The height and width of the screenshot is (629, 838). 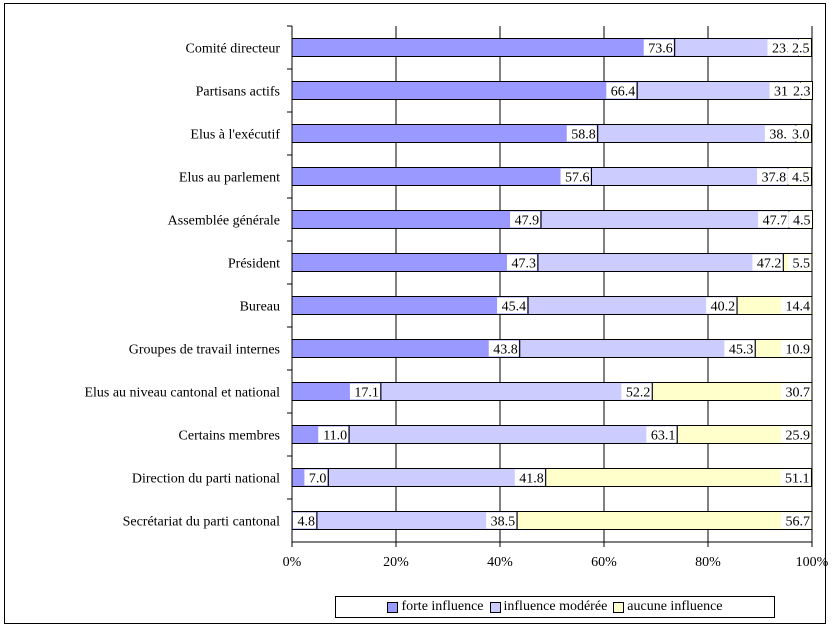 I want to click on category-label: Assemblée générale, so click(x=224, y=221).